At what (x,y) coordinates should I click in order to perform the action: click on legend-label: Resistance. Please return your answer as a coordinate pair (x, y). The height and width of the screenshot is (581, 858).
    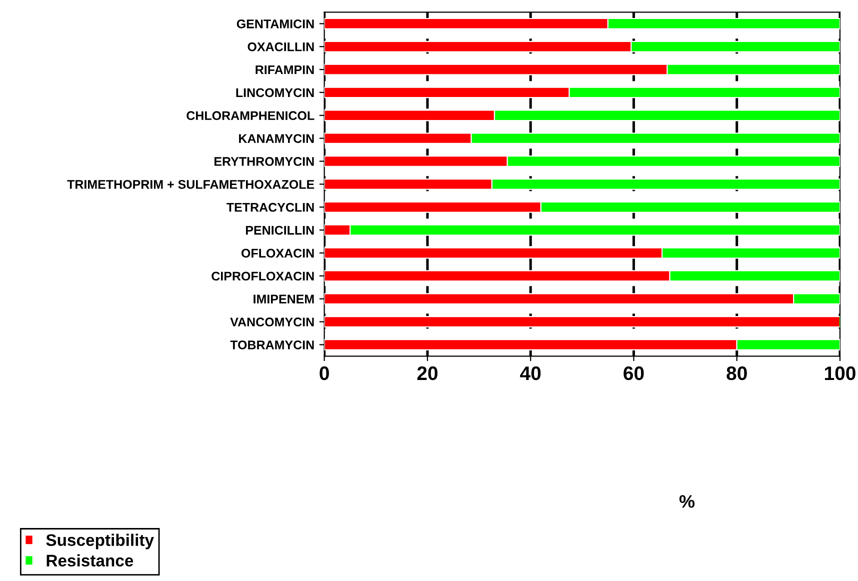
    Looking at the image, I should click on (90, 560).